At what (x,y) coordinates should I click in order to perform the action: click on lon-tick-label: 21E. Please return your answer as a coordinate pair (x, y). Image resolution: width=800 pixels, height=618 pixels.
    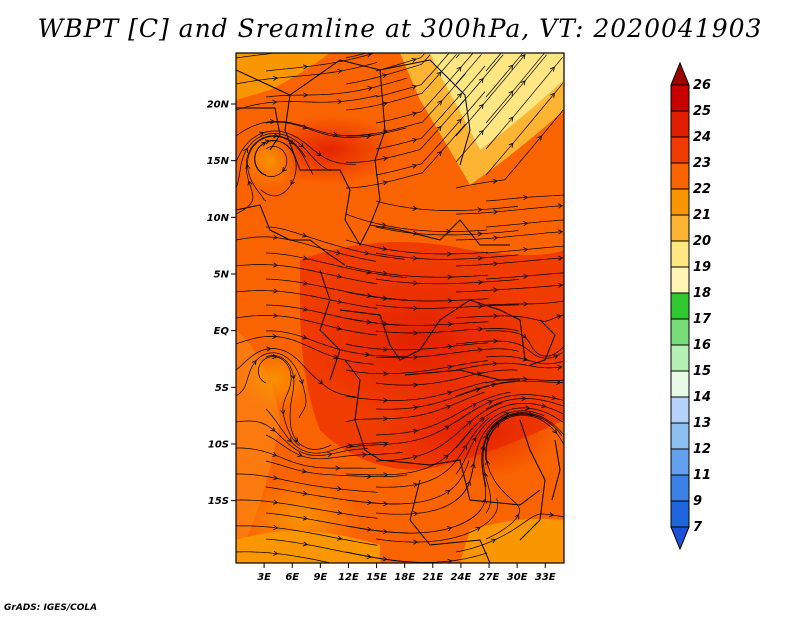
    Looking at the image, I should click on (432, 577).